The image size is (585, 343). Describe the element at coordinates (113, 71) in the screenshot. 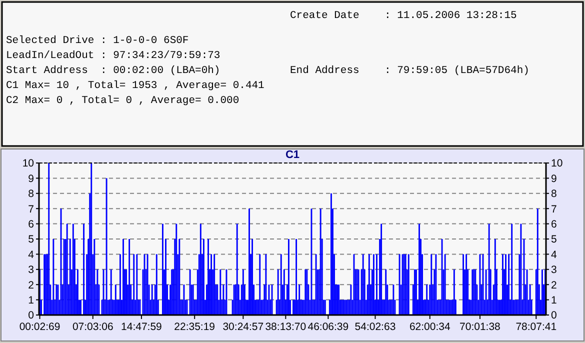

I see `text: Start Address : 00:02:00 (LBA=0h)` at that location.